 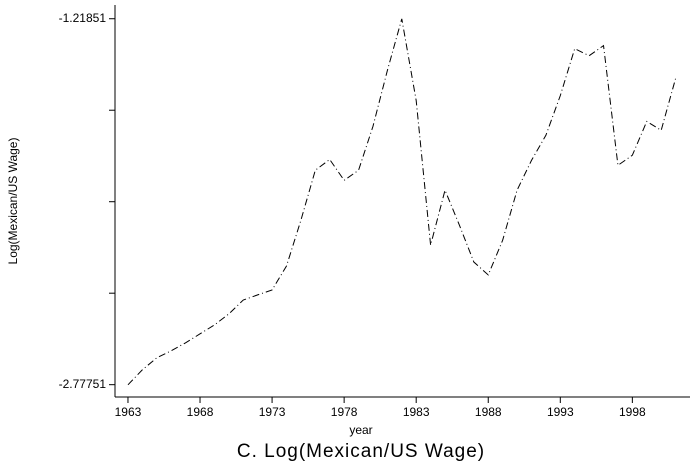 What do you see at coordinates (272, 412) in the screenshot?
I see `x-tick-label: 1973` at bounding box center [272, 412].